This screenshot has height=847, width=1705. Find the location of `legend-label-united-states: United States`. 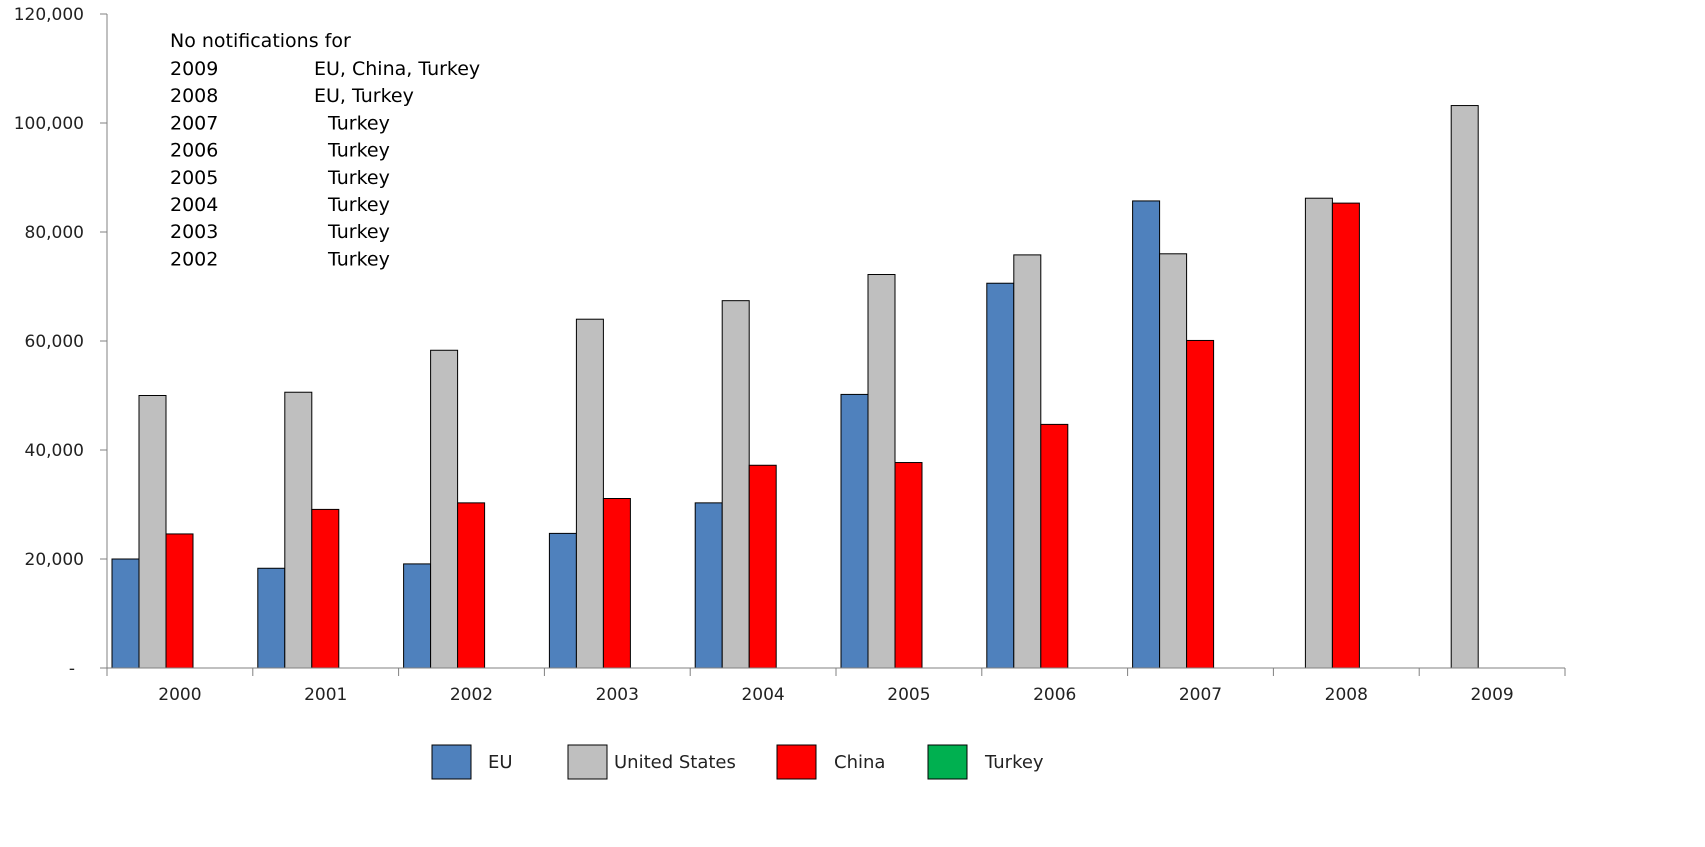

legend-label-united-states: United States is located at coordinates (675, 762).